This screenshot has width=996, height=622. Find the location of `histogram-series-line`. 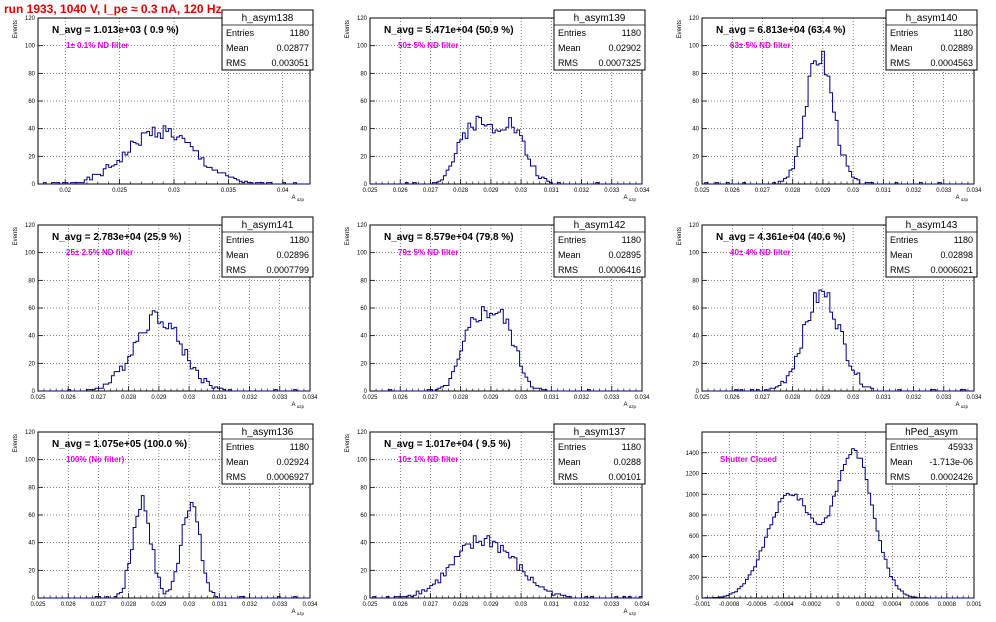

histogram-series-line is located at coordinates (838, 340).